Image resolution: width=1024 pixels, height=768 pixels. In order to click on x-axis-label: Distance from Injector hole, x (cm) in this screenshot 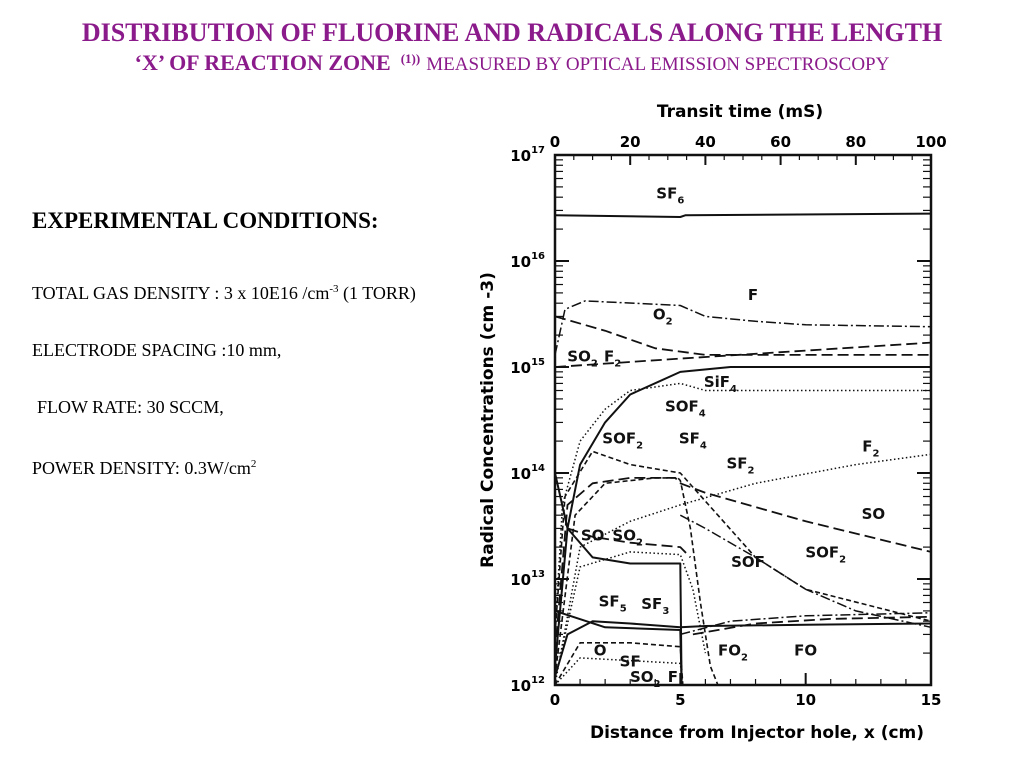, I will do `click(757, 733)`.